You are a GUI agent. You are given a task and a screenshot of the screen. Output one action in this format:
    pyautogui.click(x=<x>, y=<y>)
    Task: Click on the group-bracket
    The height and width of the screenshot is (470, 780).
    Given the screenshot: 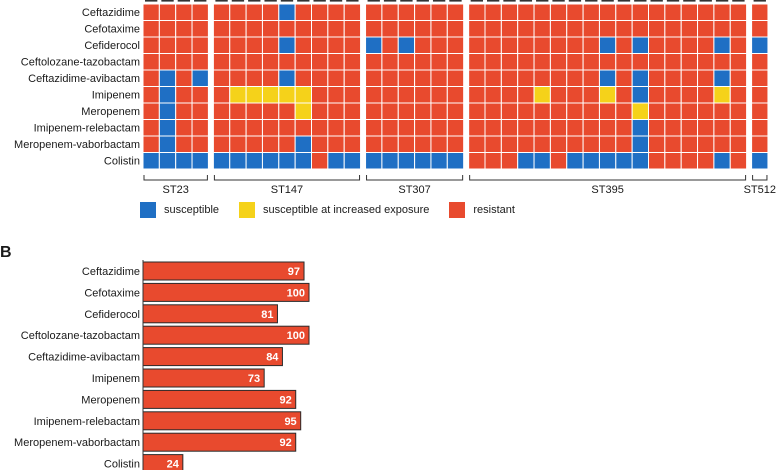 What is the action you would take?
    pyautogui.click(x=760, y=178)
    